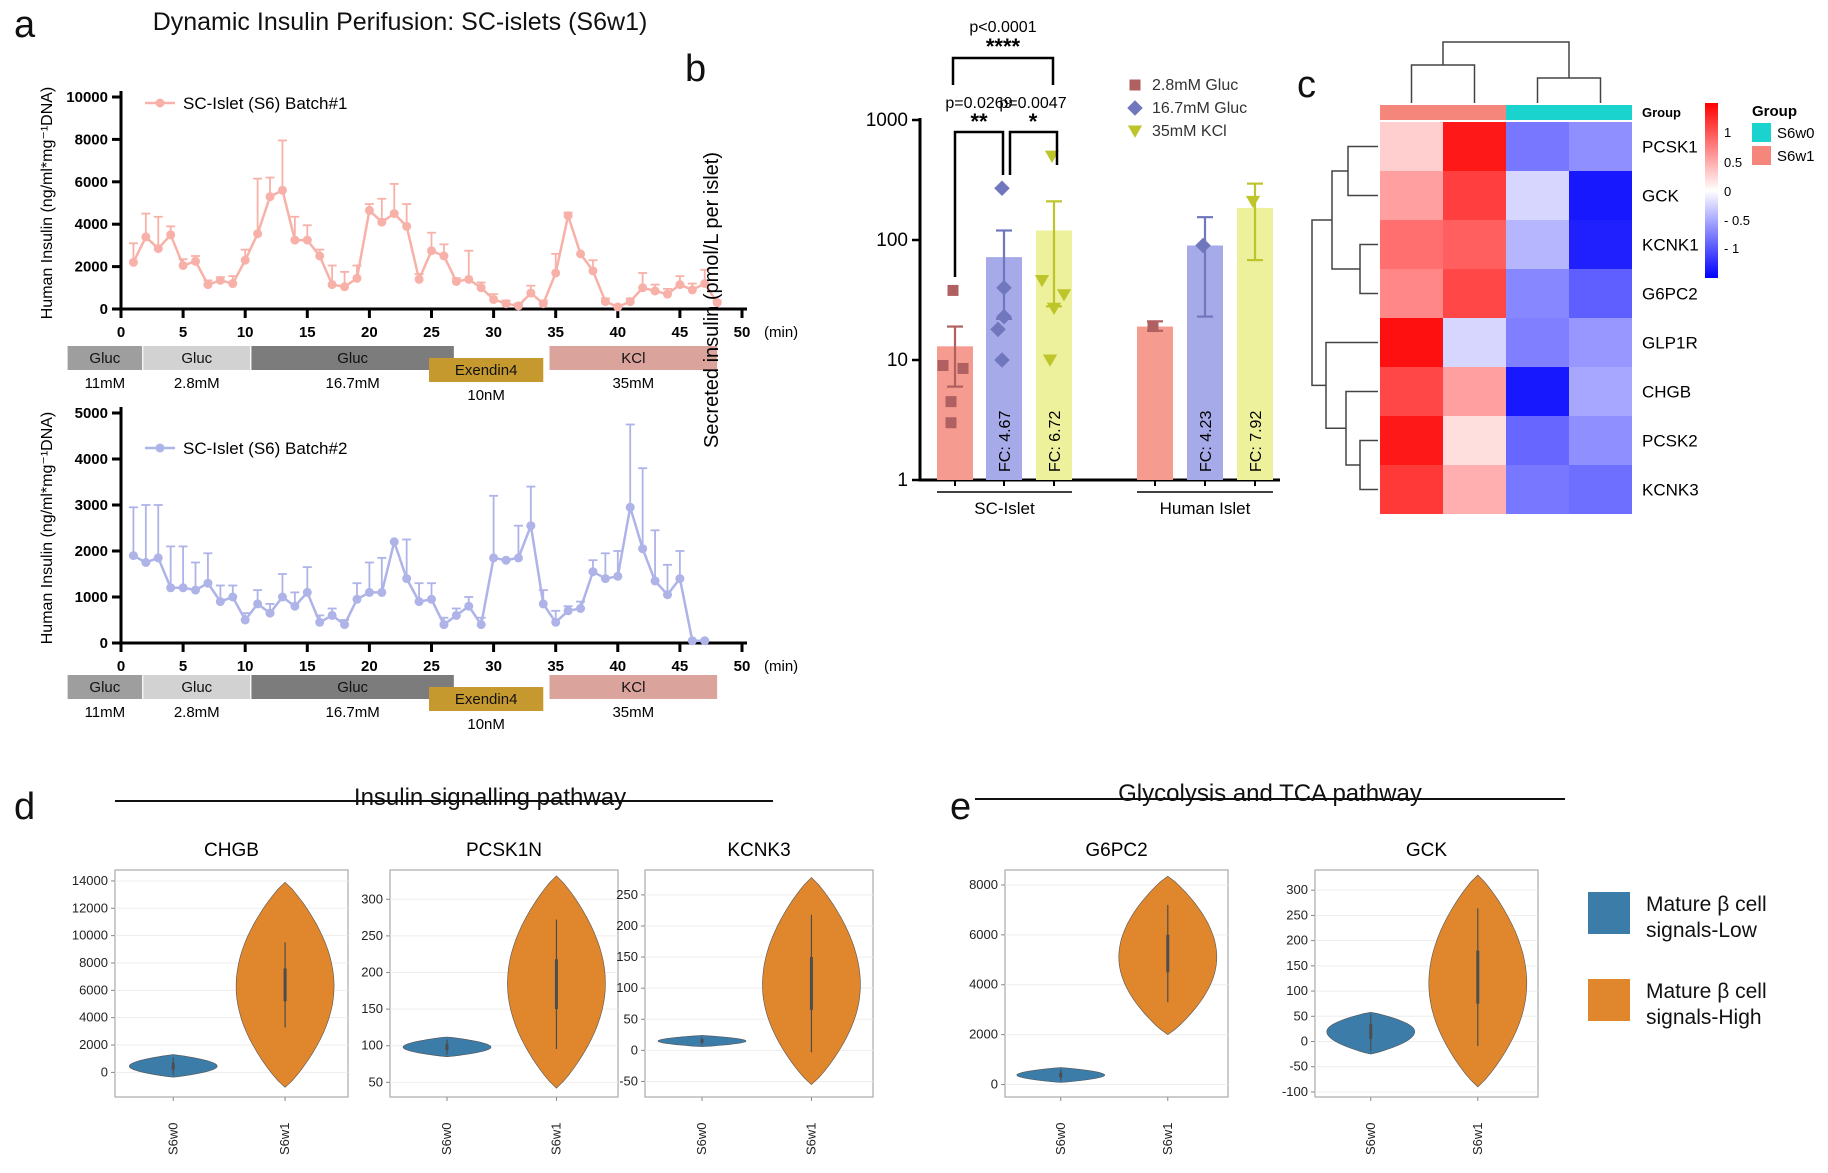 This screenshot has width=1828, height=1173. I want to click on gene-row-label: G6PC2, so click(1670, 294).